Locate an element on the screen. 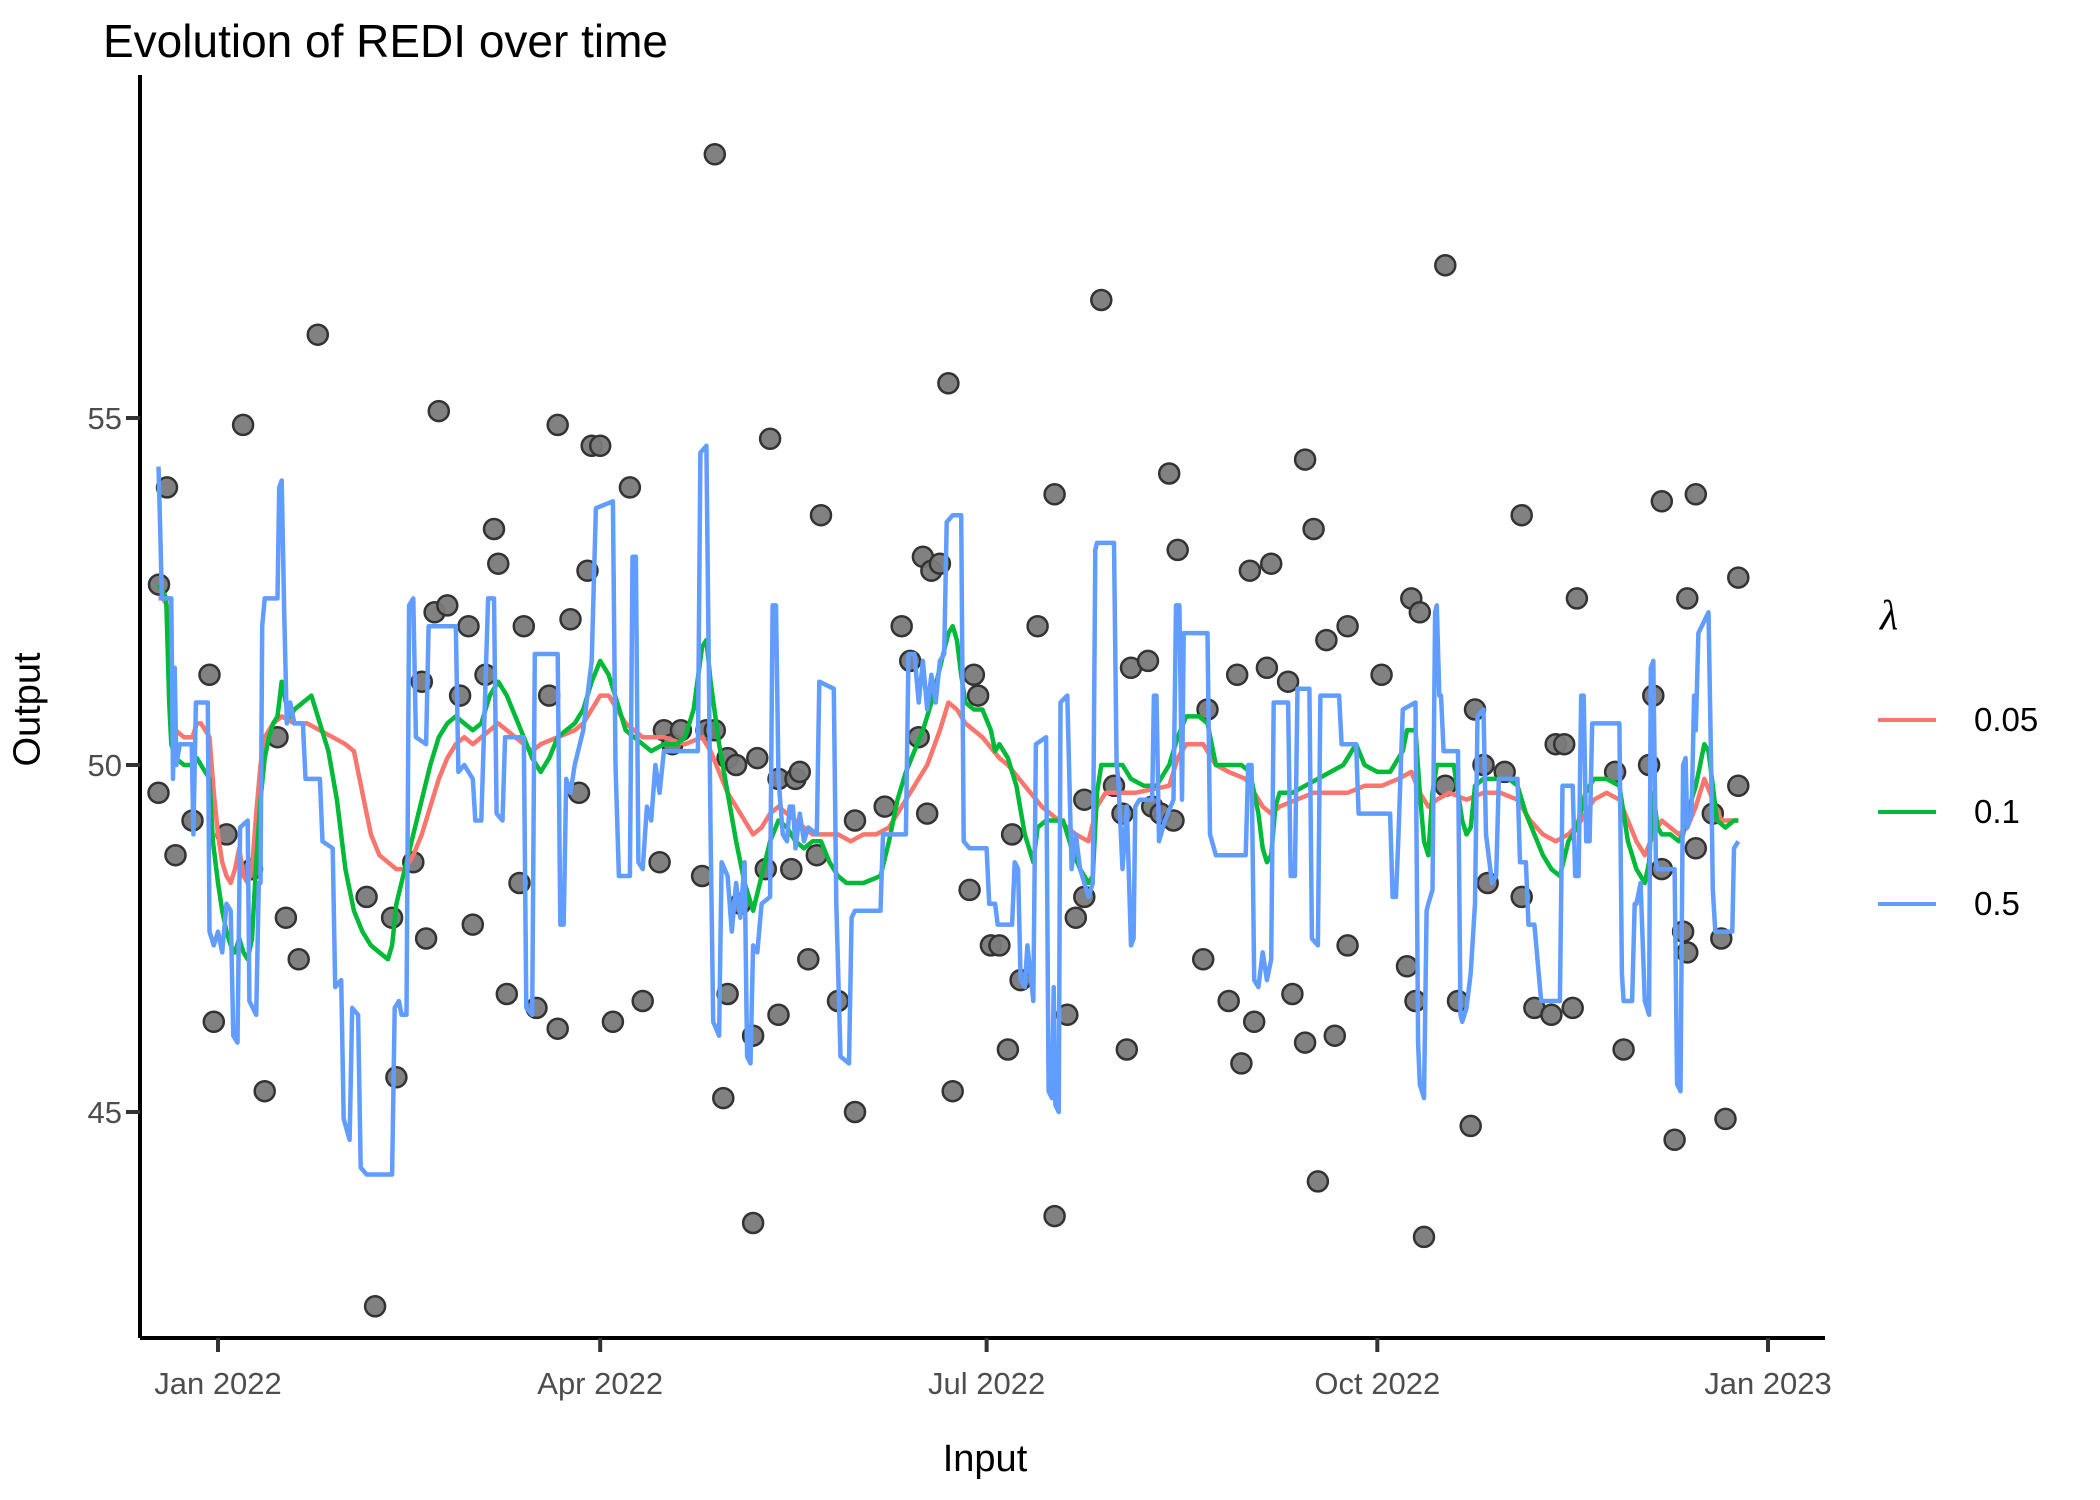 This screenshot has width=2100, height=1500. legend-item-0.1: 0.1 is located at coordinates (1983, 812).